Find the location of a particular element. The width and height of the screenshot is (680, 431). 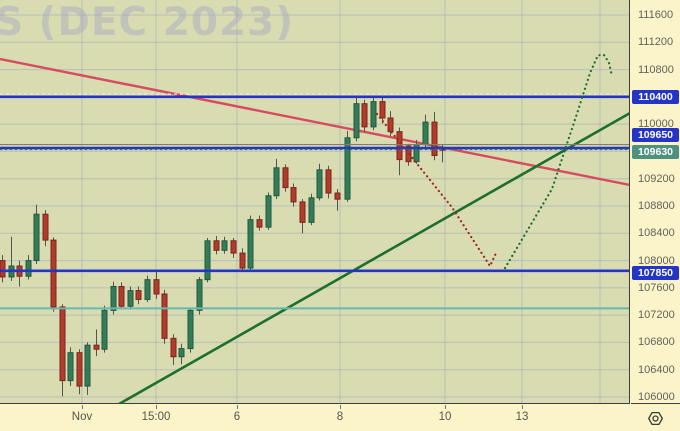

price-axis-label: 107200 is located at coordinates (656, 315).